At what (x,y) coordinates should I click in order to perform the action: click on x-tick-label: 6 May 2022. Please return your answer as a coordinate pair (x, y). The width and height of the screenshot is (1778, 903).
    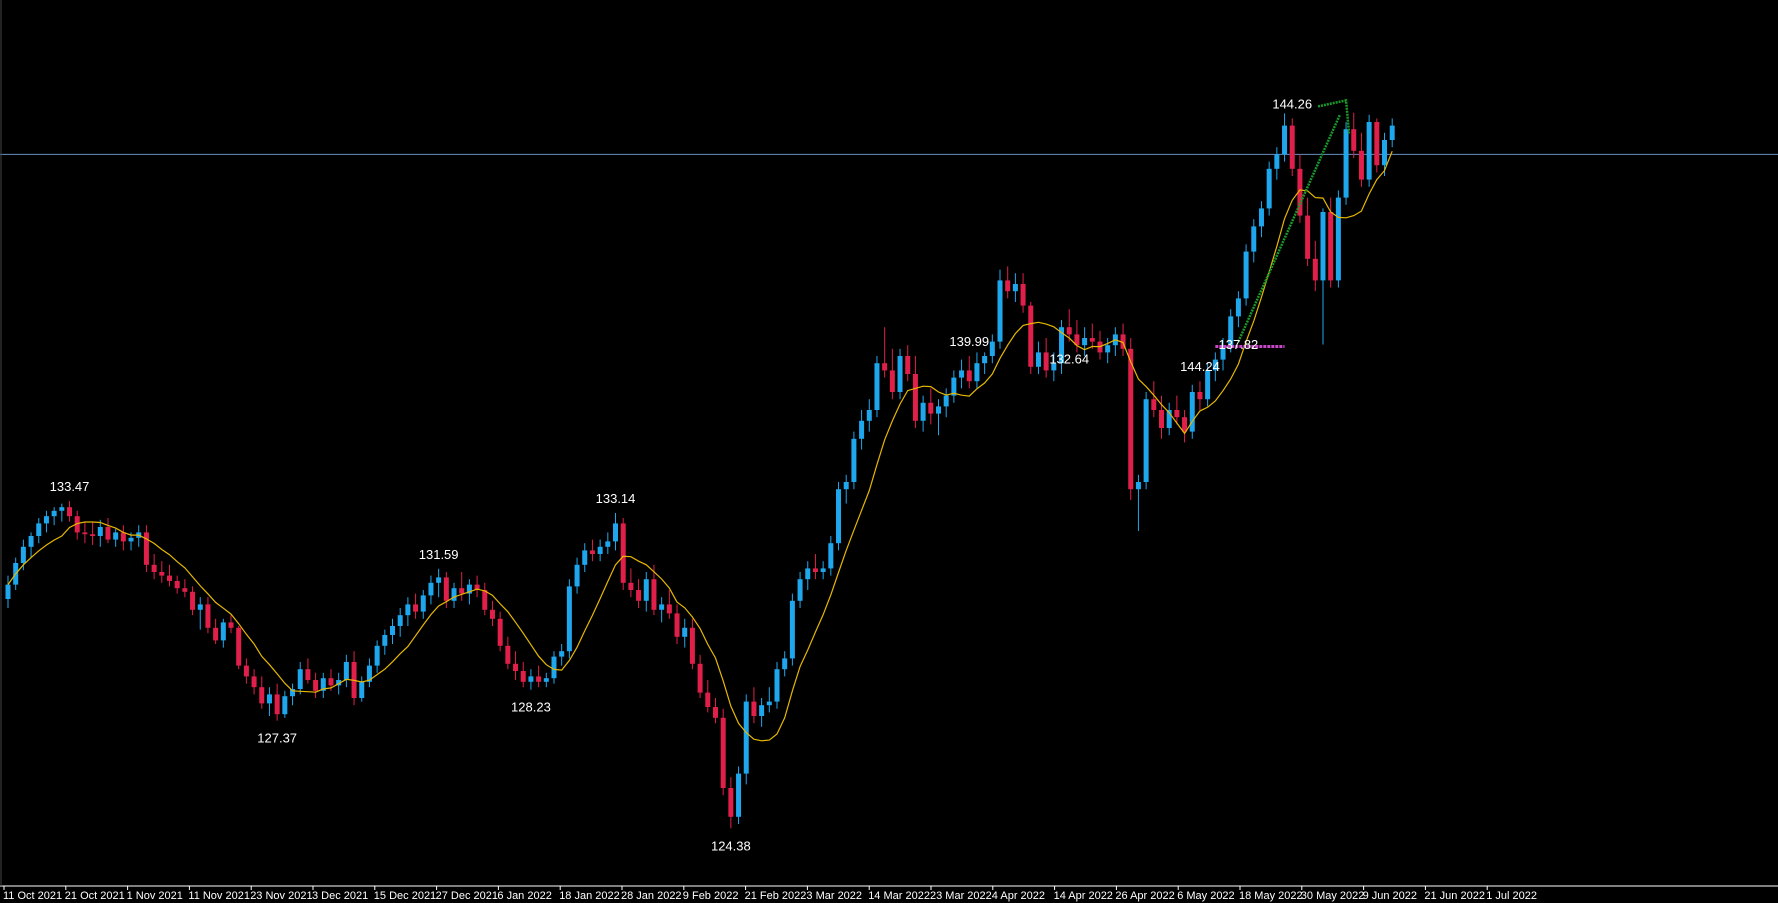
    Looking at the image, I should click on (1205, 896).